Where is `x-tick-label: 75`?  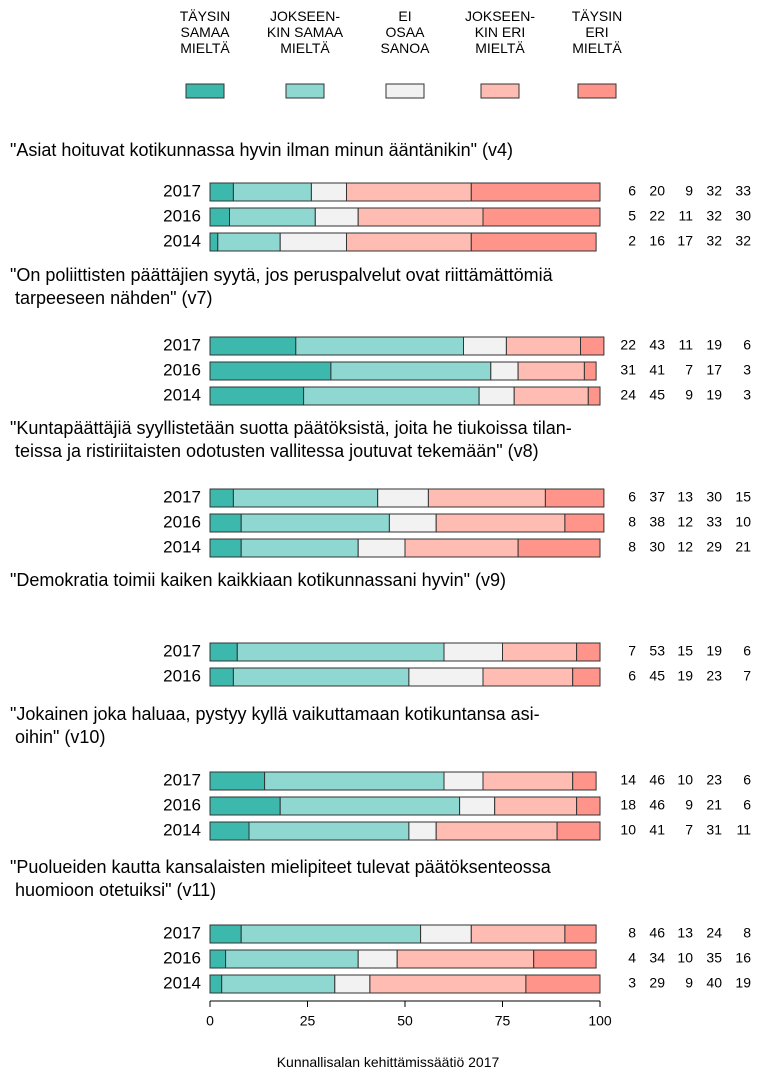
x-tick-label: 75 is located at coordinates (503, 1021).